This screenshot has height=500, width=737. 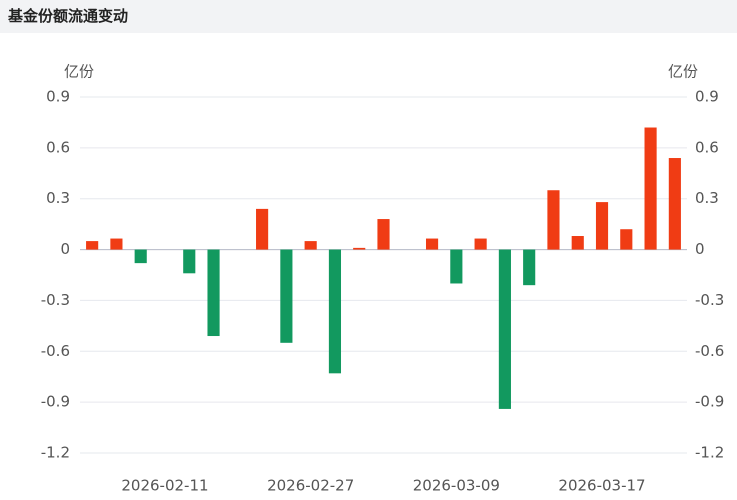 I want to click on y-tick-label: 0.3, so click(x=58, y=198).